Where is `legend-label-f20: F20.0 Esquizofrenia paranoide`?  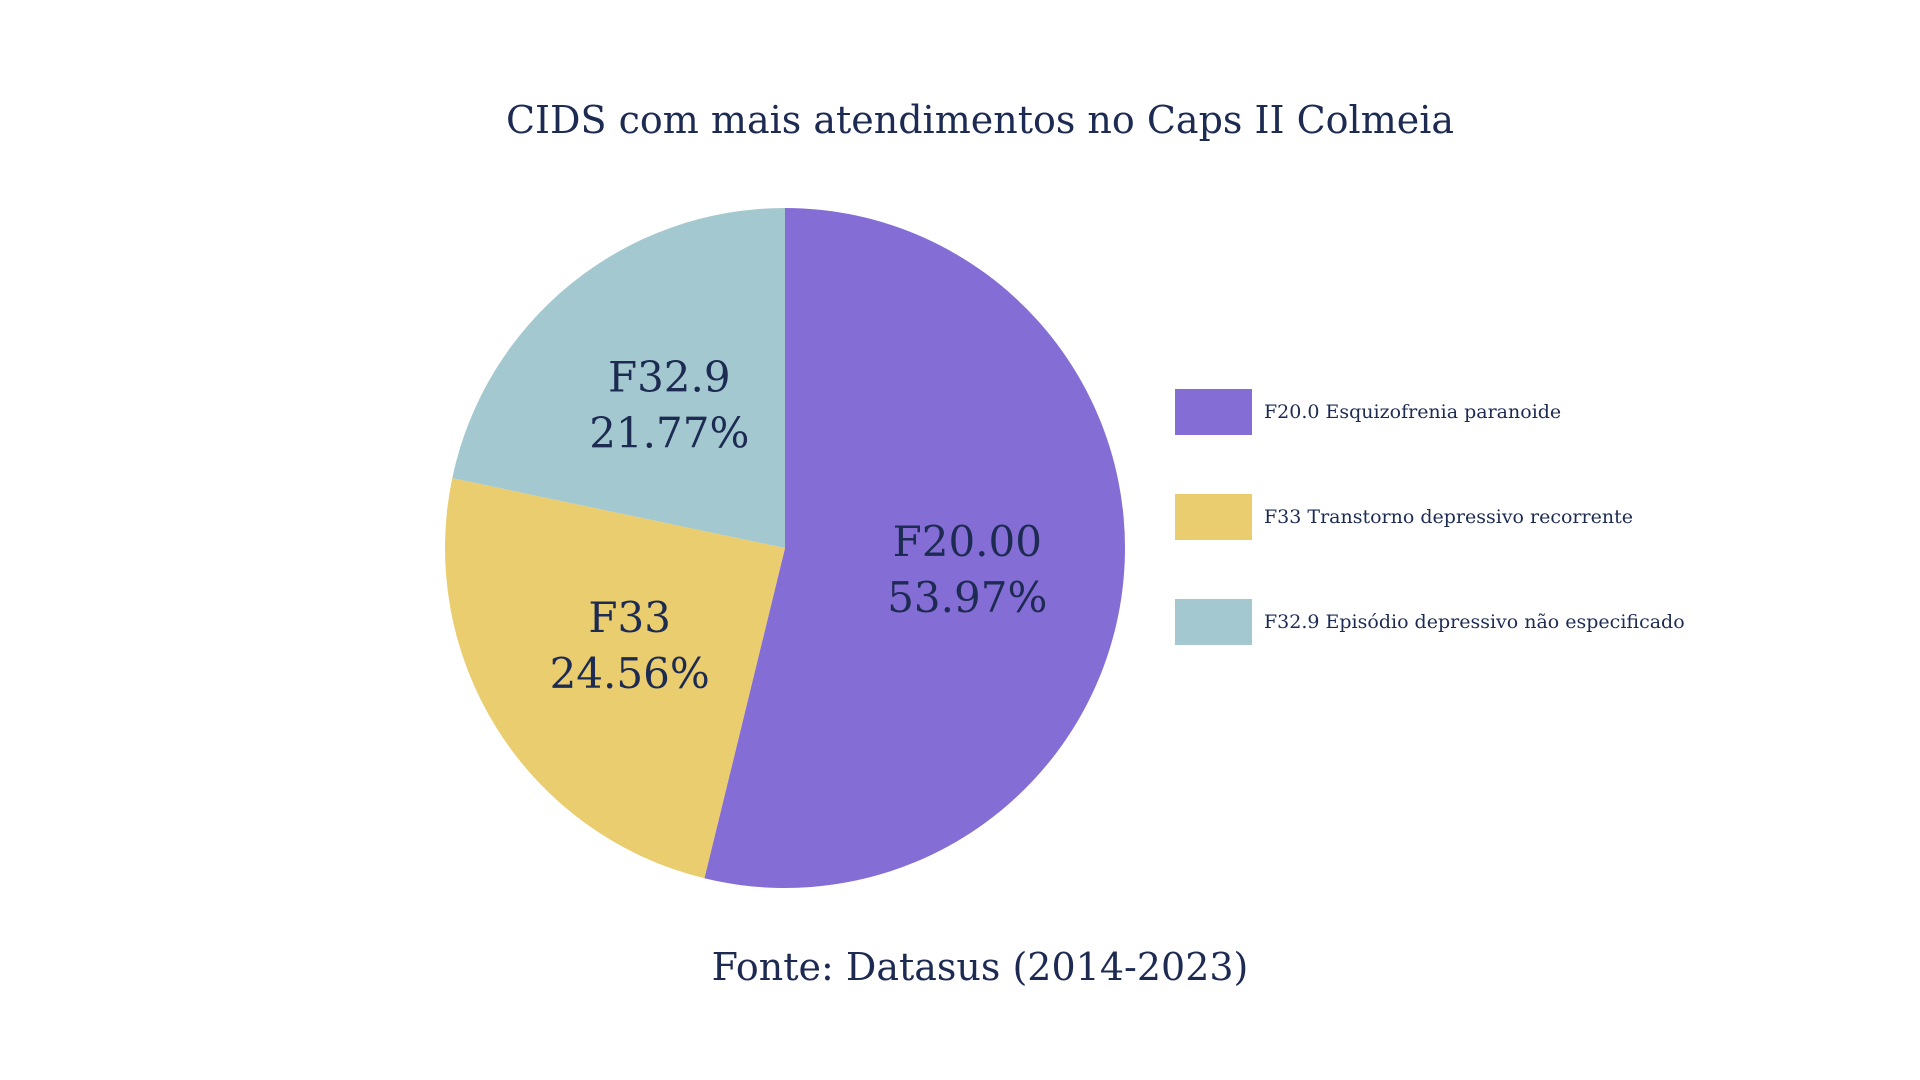
legend-label-f20: F20.0 Esquizofrenia paranoide is located at coordinates (1413, 412).